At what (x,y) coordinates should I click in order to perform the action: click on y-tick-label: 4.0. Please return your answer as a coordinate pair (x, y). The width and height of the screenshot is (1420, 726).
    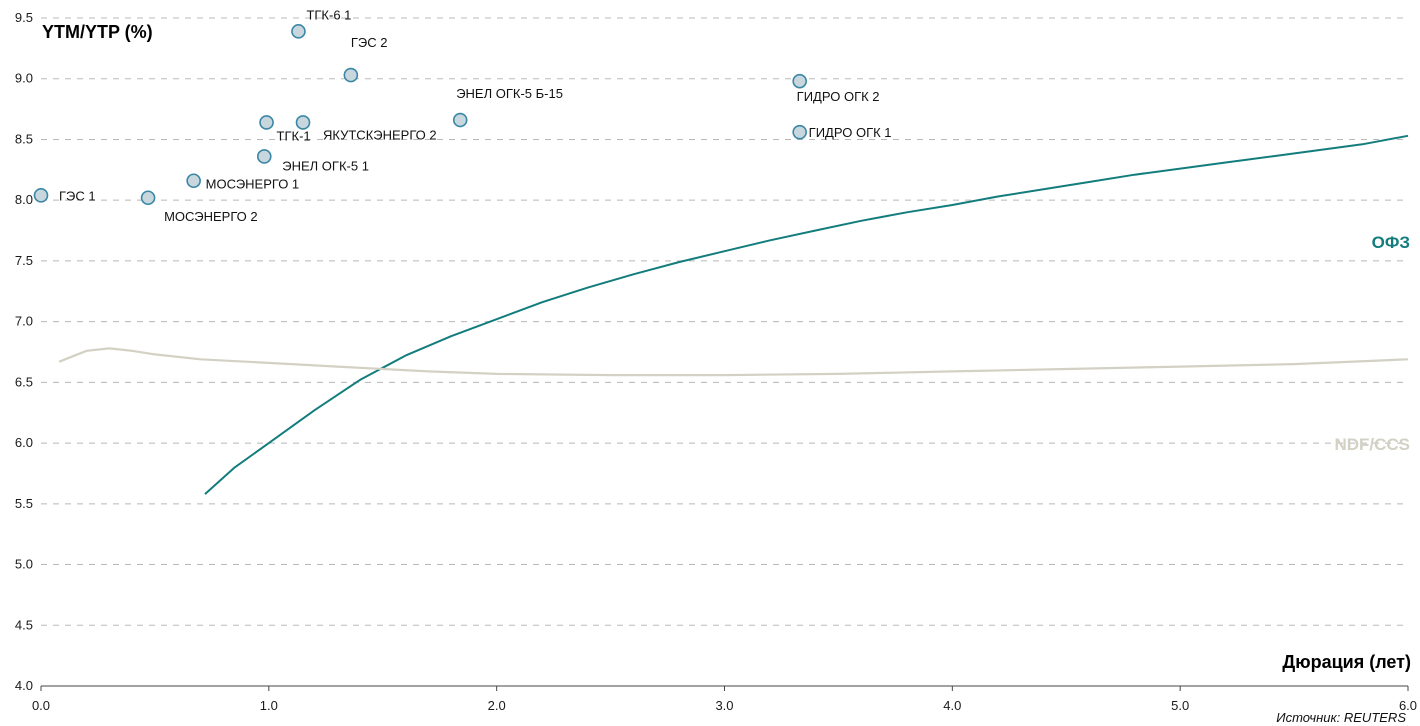
    Looking at the image, I should click on (24, 685).